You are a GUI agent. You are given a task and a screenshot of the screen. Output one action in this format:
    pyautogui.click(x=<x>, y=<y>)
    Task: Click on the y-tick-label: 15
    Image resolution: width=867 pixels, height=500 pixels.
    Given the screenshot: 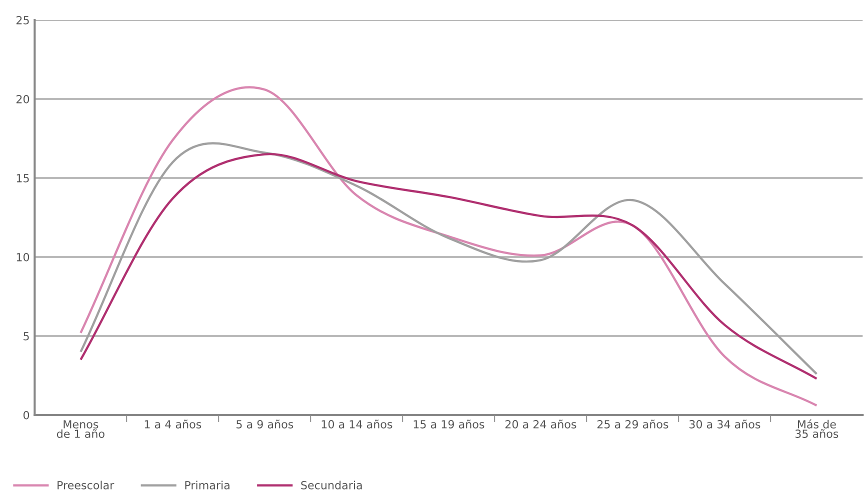 What is the action you would take?
    pyautogui.click(x=22, y=178)
    